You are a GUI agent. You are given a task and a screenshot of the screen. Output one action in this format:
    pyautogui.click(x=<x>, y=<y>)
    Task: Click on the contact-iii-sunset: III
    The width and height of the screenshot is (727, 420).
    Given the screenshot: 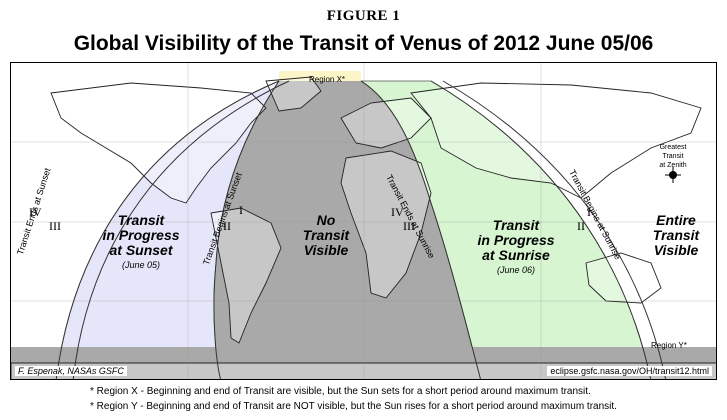 What is the action you would take?
    pyautogui.click(x=55, y=226)
    